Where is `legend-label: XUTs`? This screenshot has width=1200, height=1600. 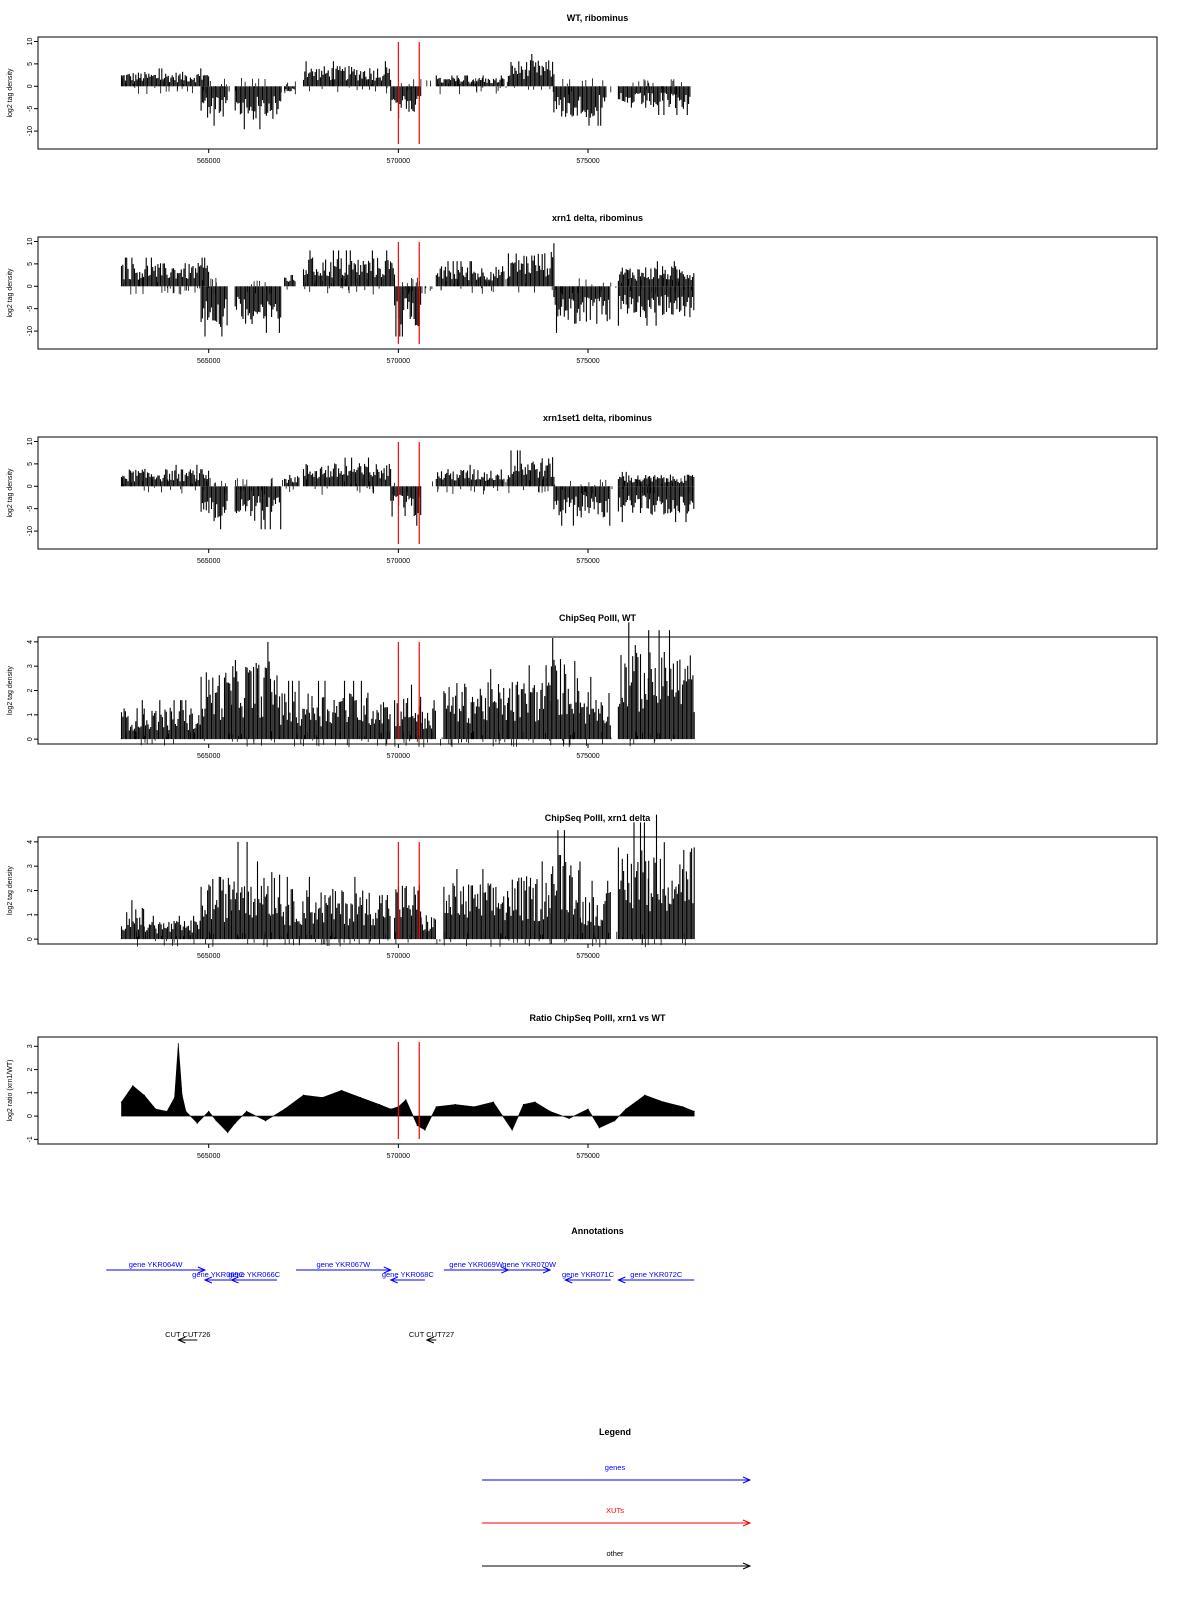 legend-label: XUTs is located at coordinates (615, 1510).